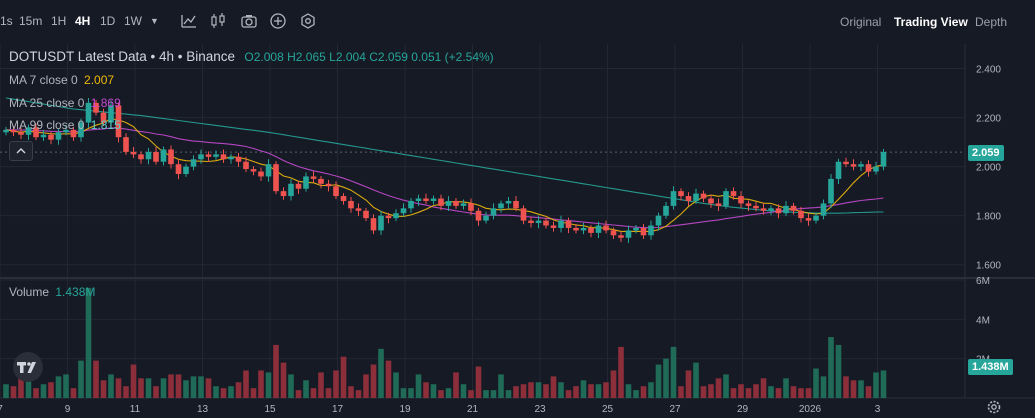  I want to click on chart-settings-gear-icon, so click(994, 407).